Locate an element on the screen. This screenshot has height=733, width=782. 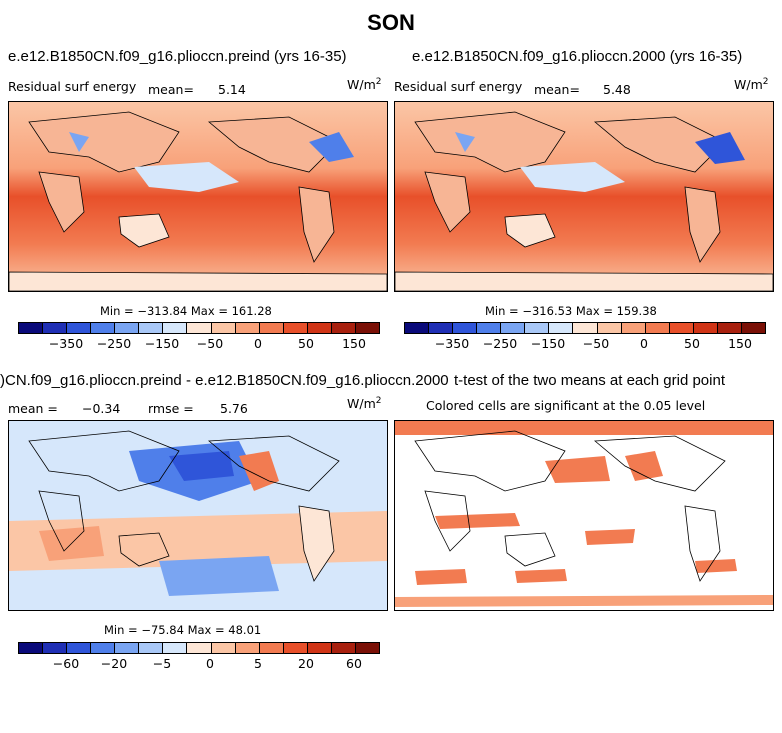
top-left-colorbar is located at coordinates (199, 328).